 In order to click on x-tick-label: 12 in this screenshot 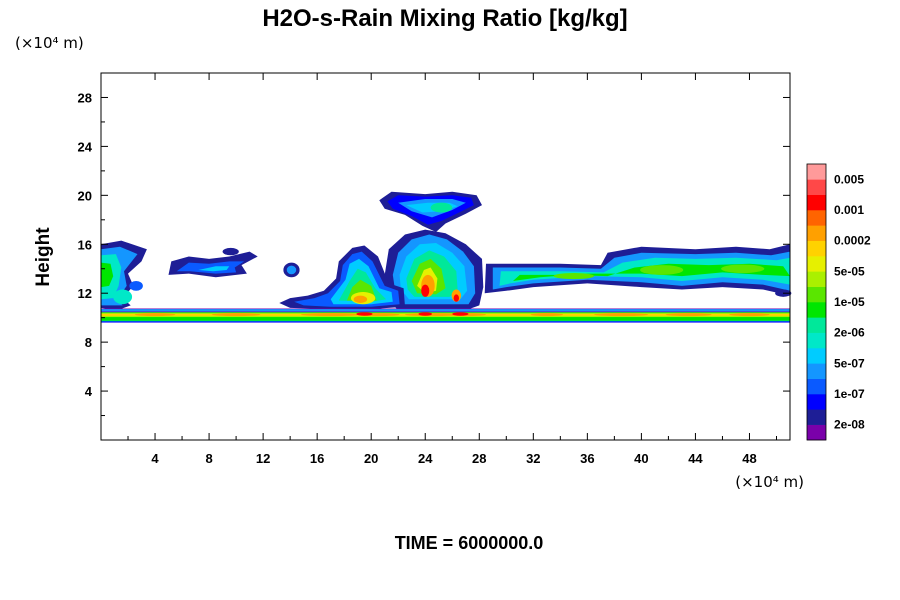, I will do `click(263, 458)`.